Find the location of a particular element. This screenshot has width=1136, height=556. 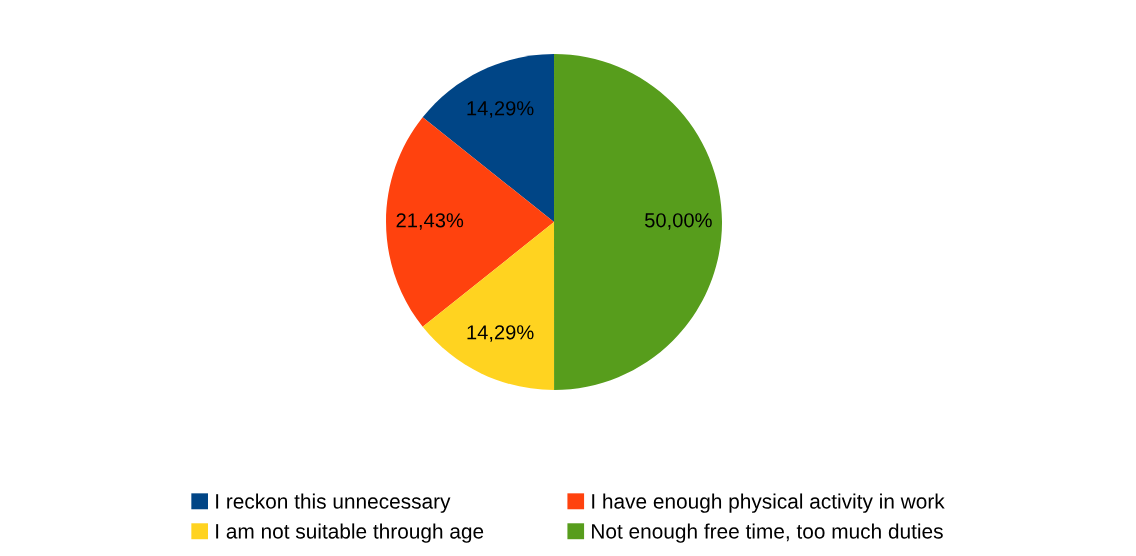

legend-label: I am not suitable through age is located at coordinates (350, 533).